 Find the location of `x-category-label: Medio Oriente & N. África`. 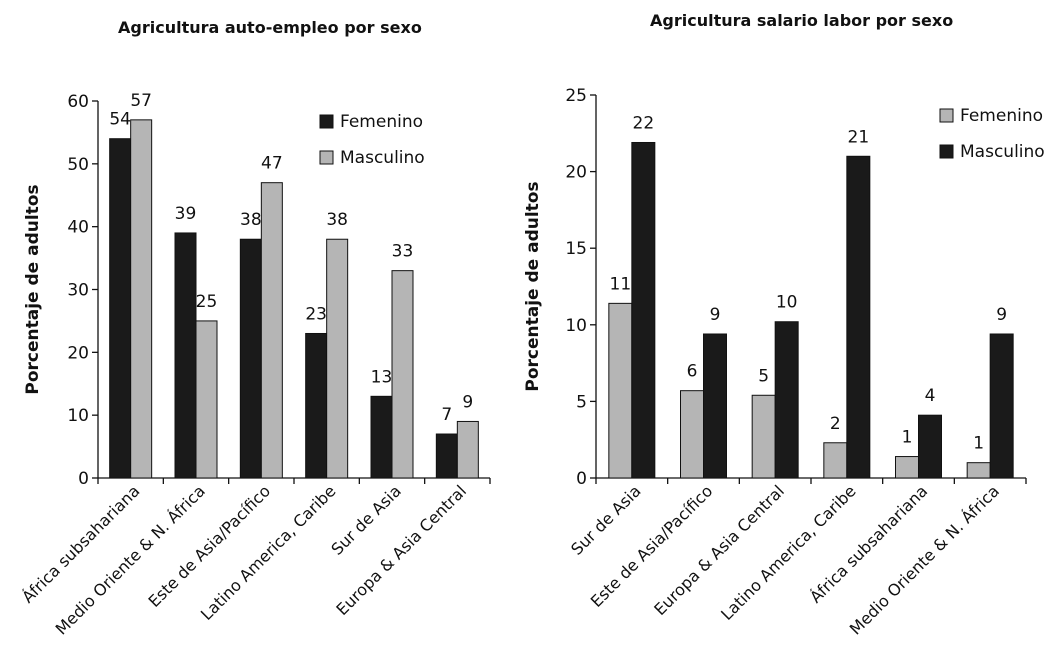

x-category-label: Medio Oriente & N. África is located at coordinates (924, 559).